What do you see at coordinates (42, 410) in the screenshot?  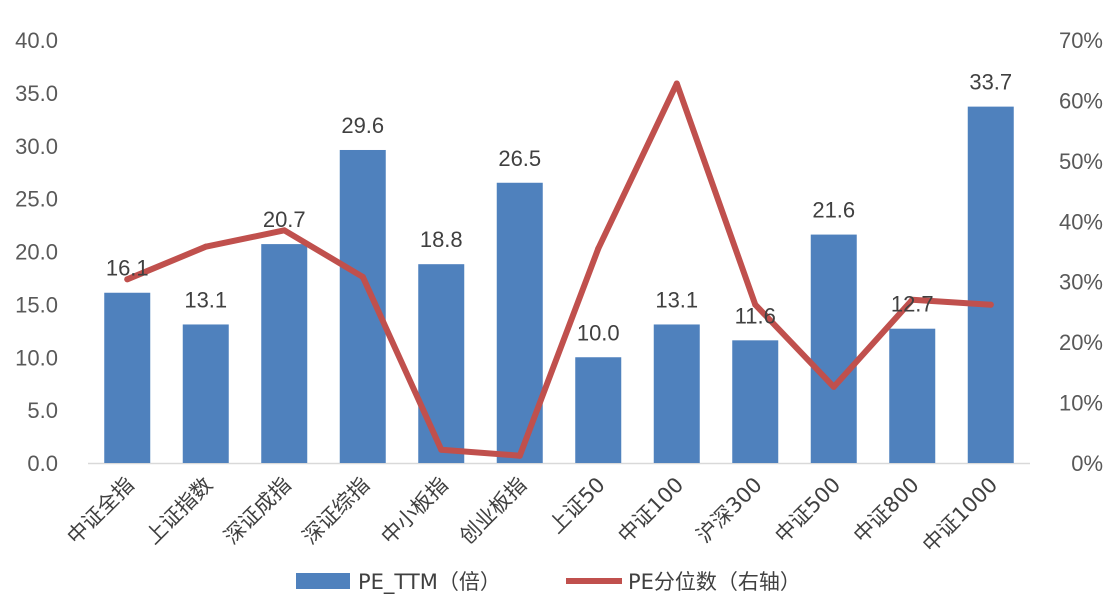 I see `left-axis-tick-label: 5.0` at bounding box center [42, 410].